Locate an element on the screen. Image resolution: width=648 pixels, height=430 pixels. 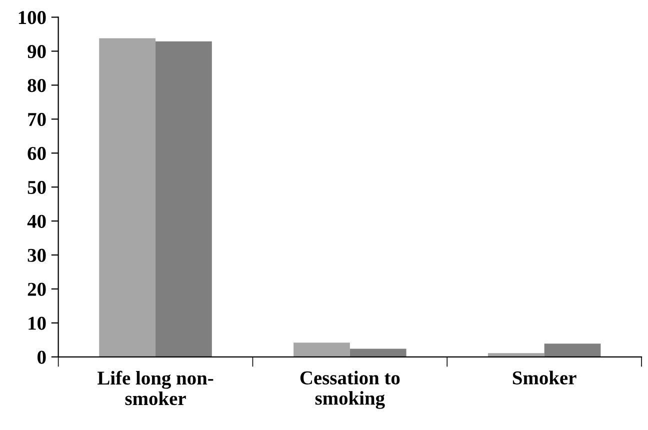
y-tick-label: 40 is located at coordinates (36, 221).